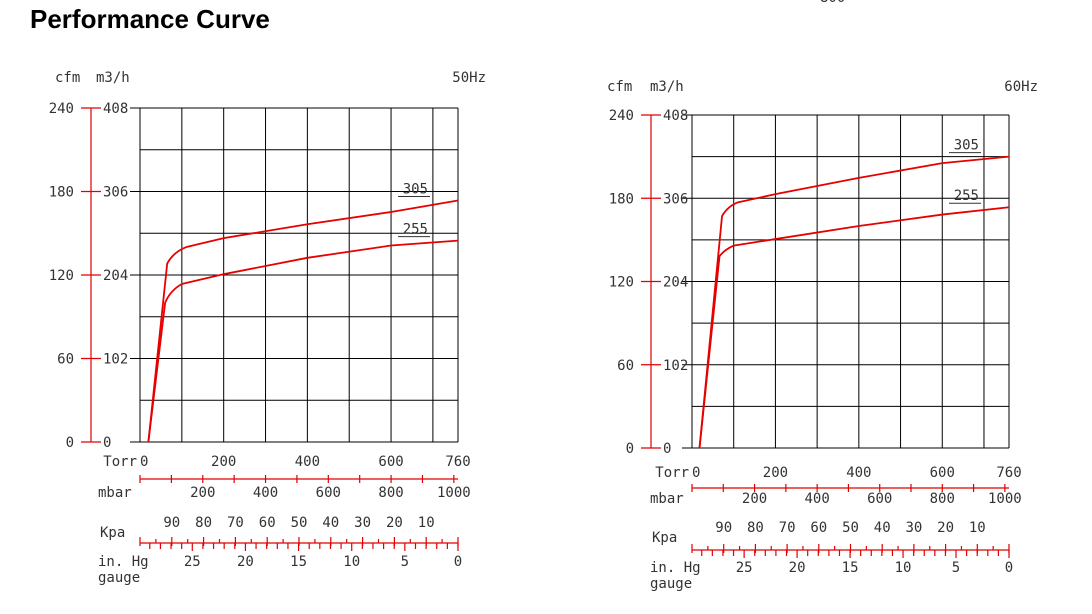  Describe the element at coordinates (469, 78) in the screenshot. I see `frequency-label: 50Hz` at that location.